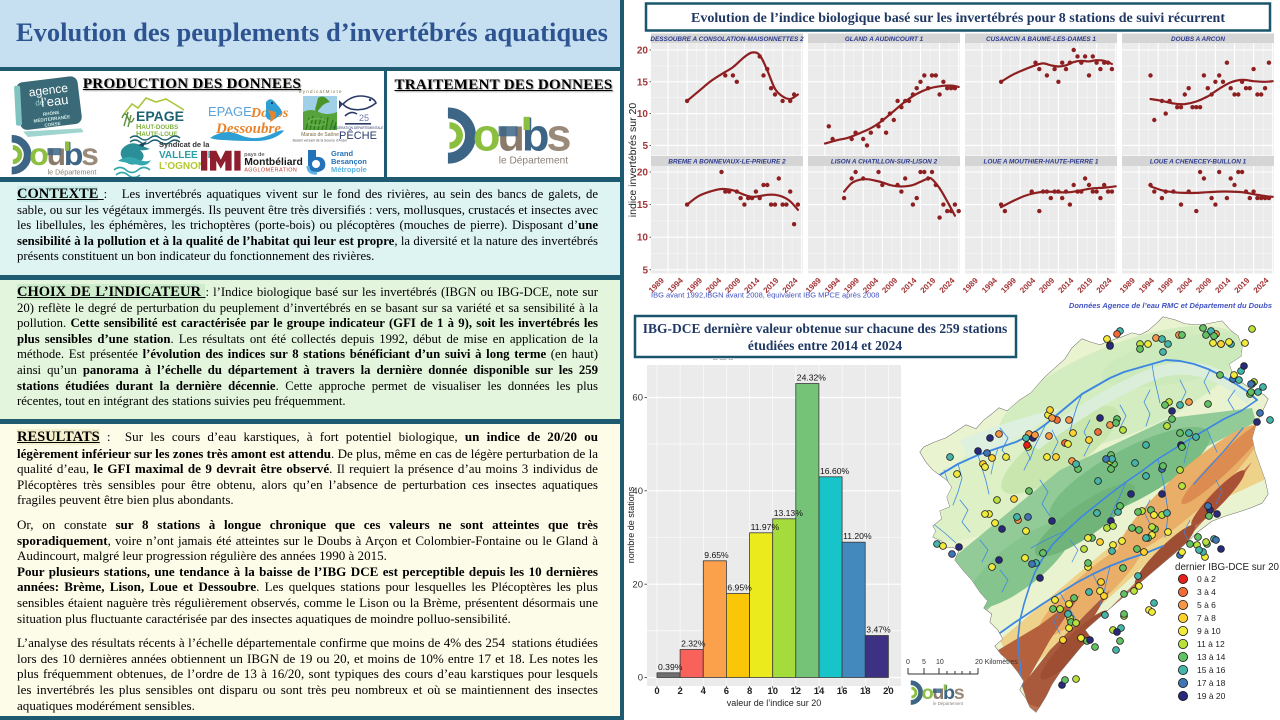  I want to click on svg-text: HAUT-DOUBS, so click(157, 126).